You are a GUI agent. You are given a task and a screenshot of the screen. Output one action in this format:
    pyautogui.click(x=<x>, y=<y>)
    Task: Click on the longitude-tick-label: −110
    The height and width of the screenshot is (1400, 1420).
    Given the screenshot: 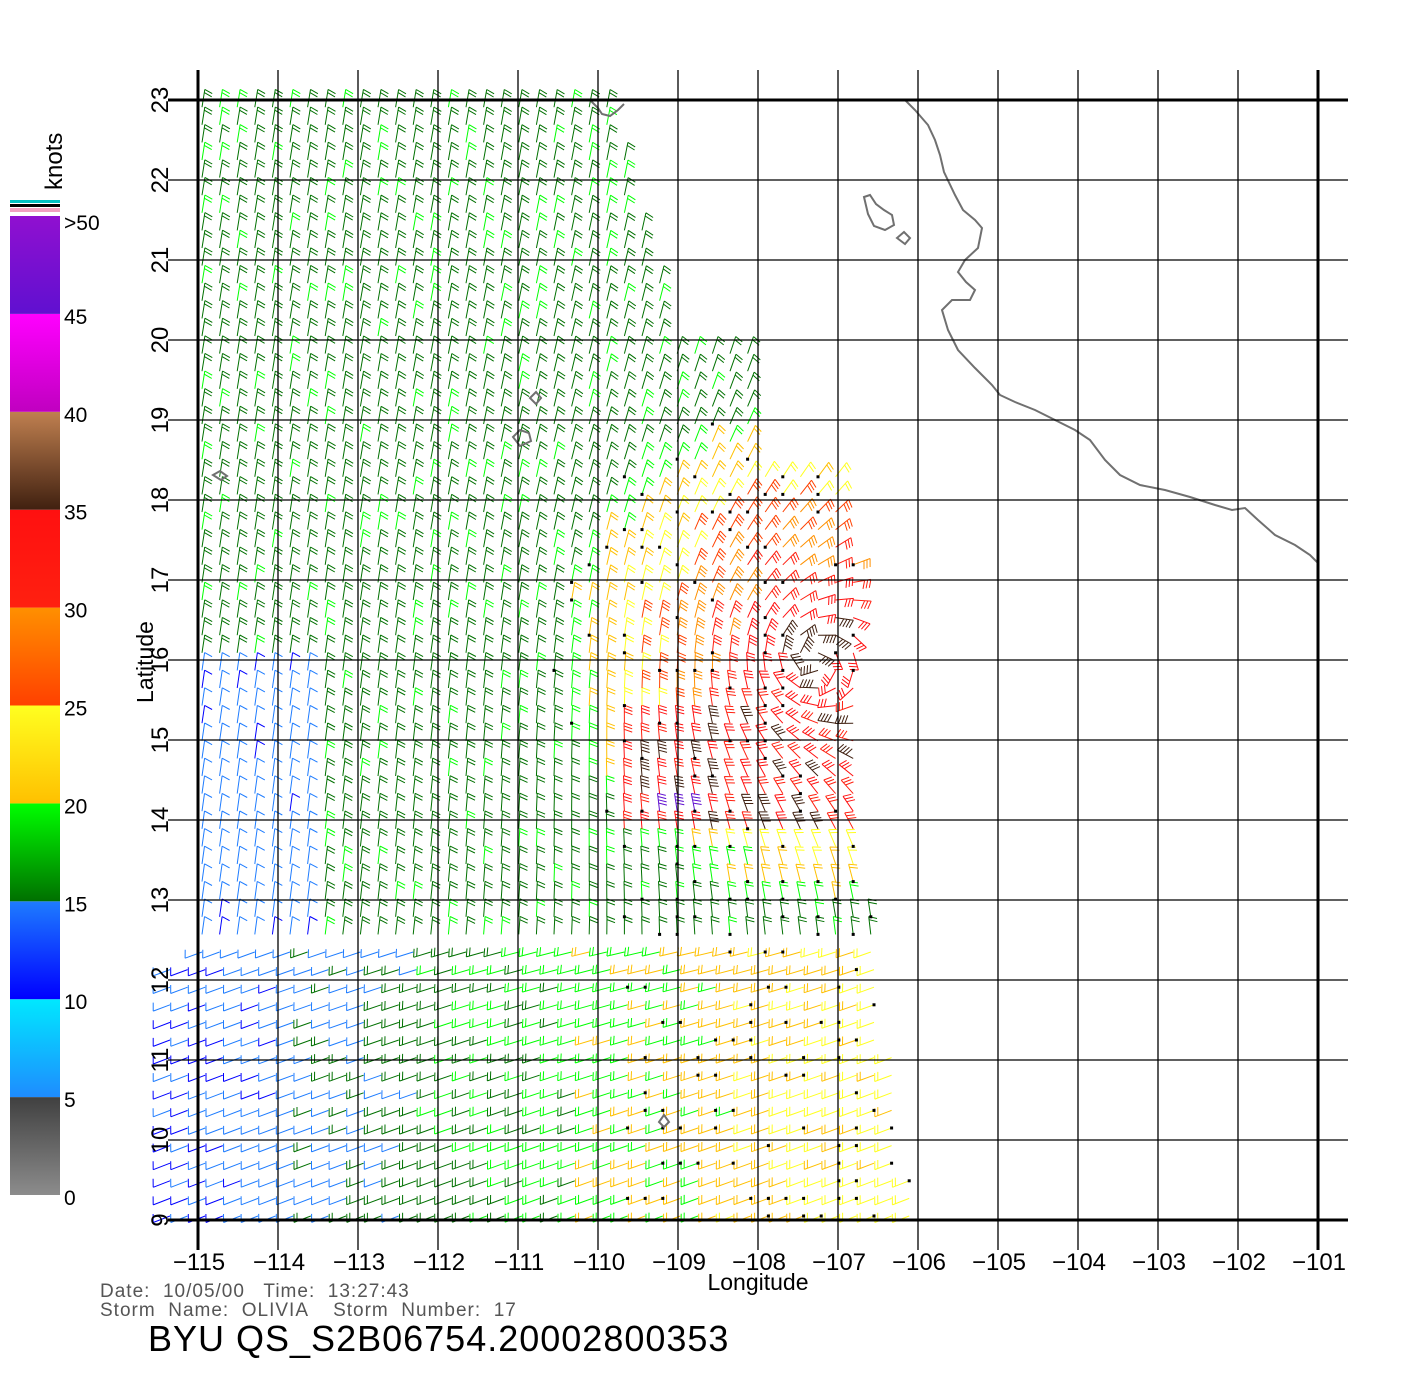 What is the action you would take?
    pyautogui.click(x=599, y=1262)
    